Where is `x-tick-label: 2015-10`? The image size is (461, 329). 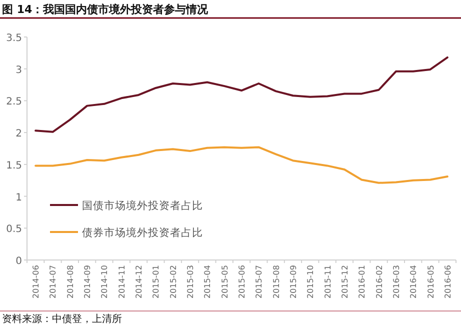 x-tick-label: 2015-10 is located at coordinates (311, 281).